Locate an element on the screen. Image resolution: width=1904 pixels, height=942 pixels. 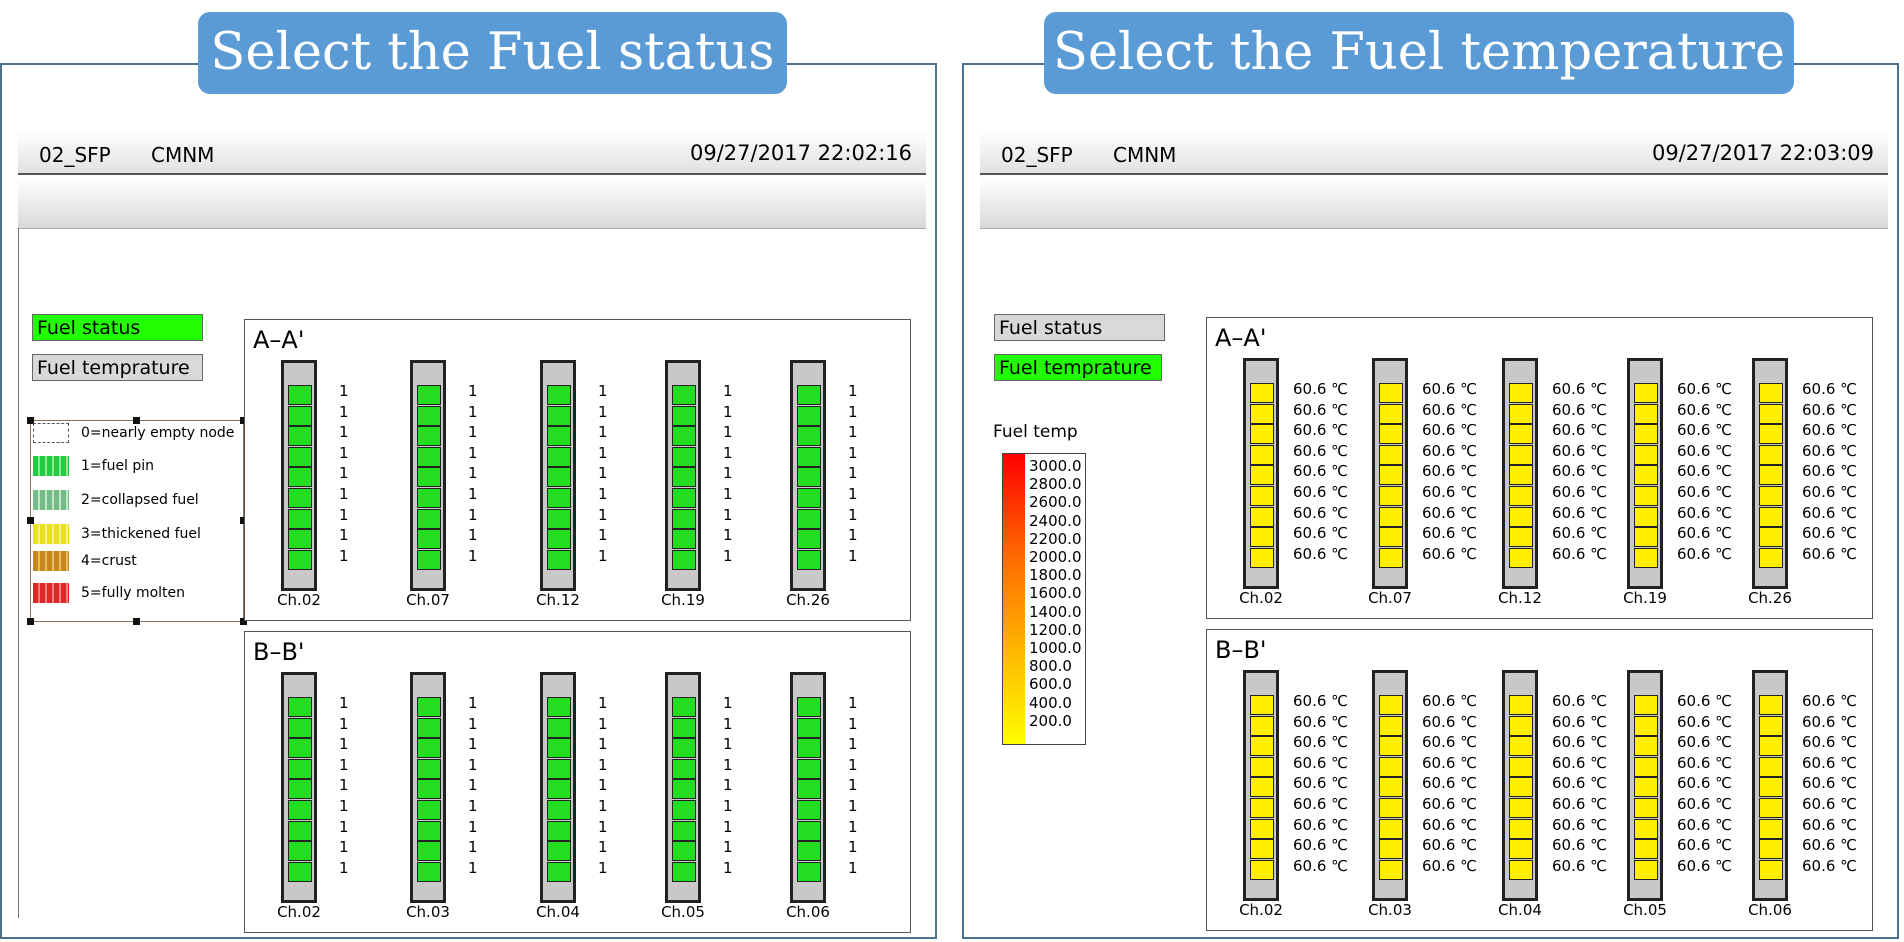
section-title: A–A' is located at coordinates (1241, 338).